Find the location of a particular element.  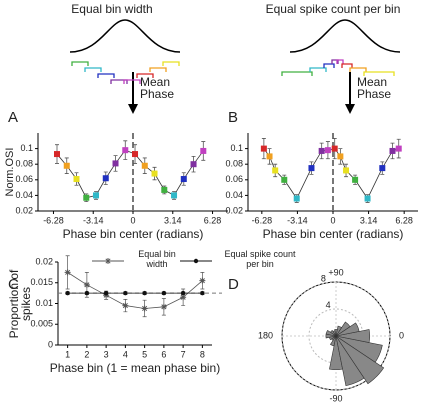

panel-label: D is located at coordinates (233, 284).